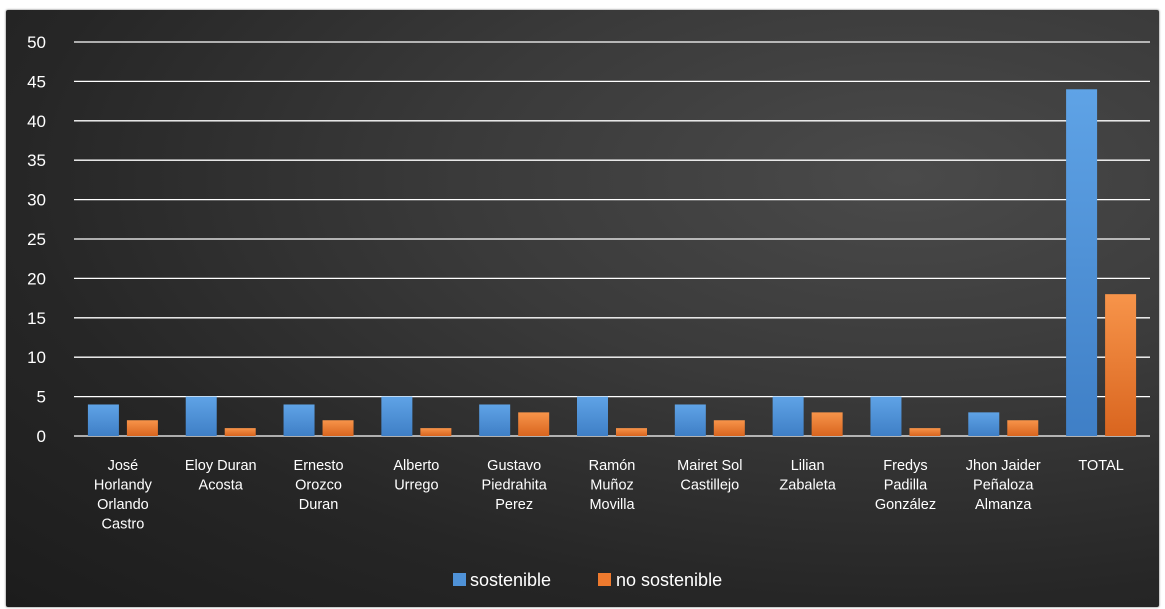 The image size is (1165, 609). Describe the element at coordinates (604, 579) in the screenshot. I see `legend-swatch-no-sostenible` at that location.